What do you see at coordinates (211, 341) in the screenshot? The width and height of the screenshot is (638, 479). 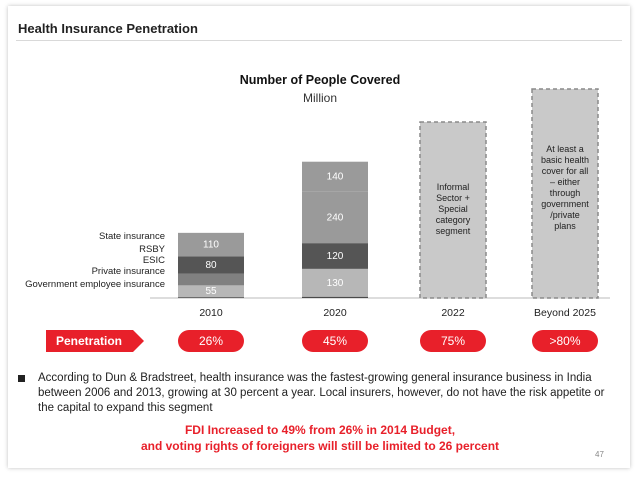 I see `penetration-2010: 26%` at bounding box center [211, 341].